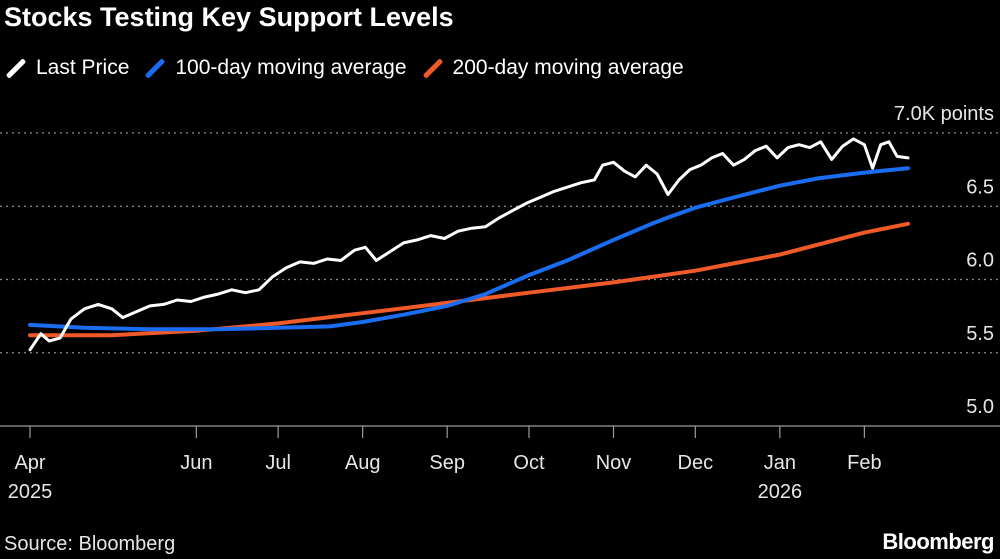 This screenshot has width=1000, height=559. Describe the element at coordinates (864, 463) in the screenshot. I see `x-tick-label: Feb` at that location.